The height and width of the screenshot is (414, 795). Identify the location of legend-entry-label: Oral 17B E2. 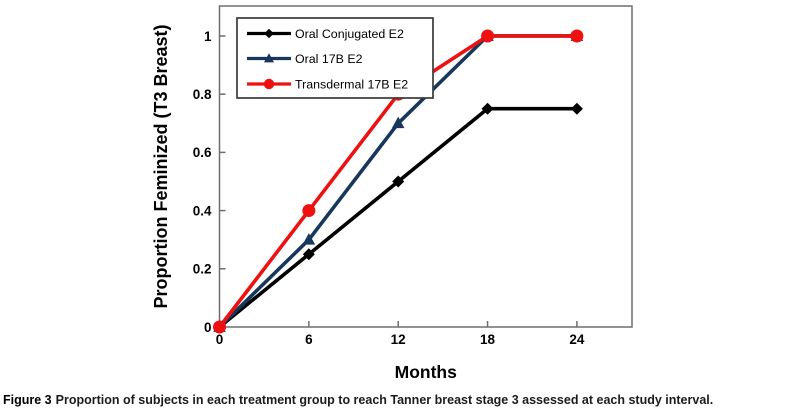
(329, 59).